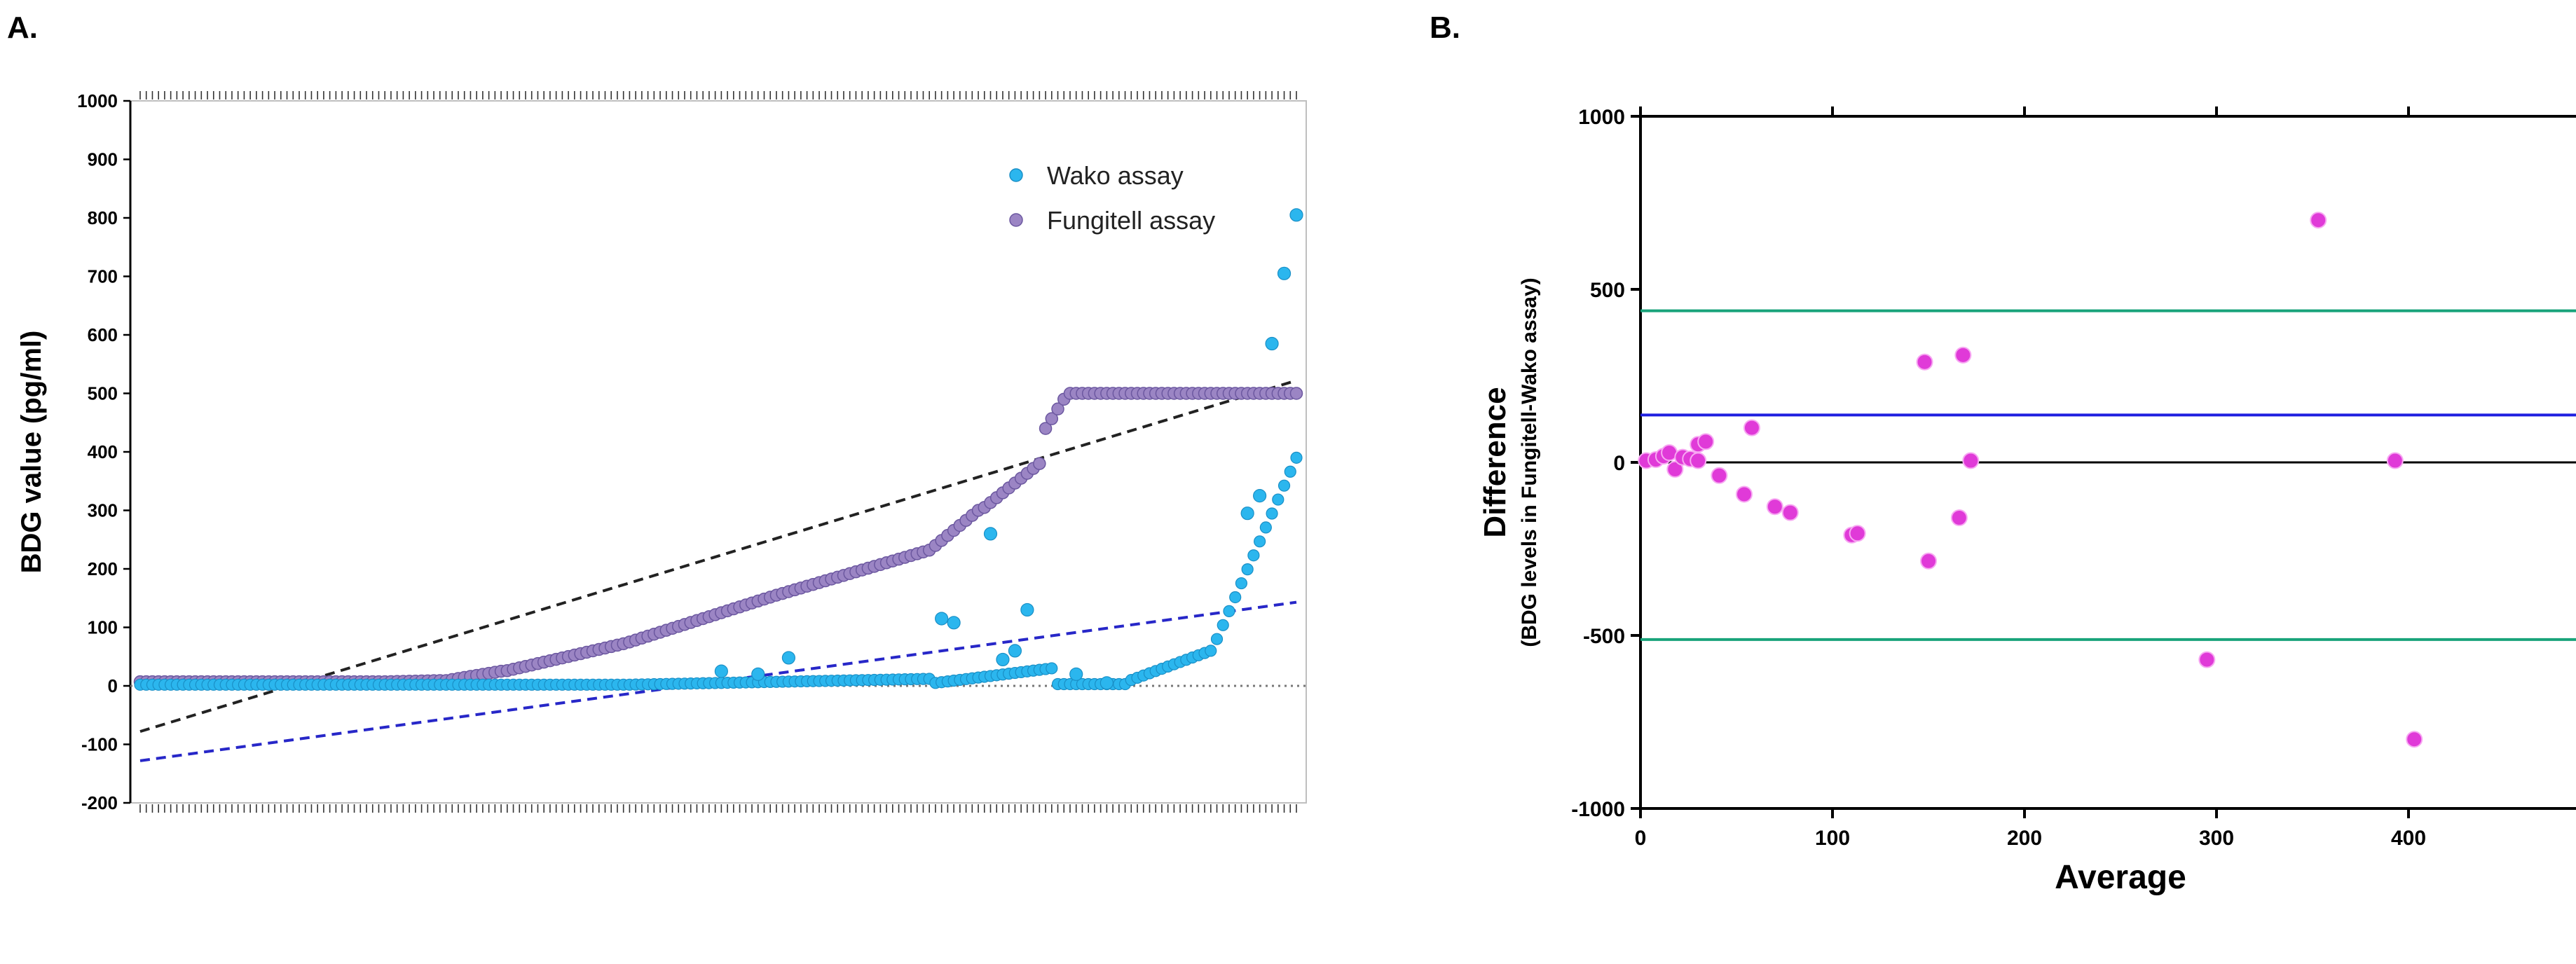 The image size is (2576, 964). I want to click on panel-b-x-axis-label: Average, so click(2120, 877).